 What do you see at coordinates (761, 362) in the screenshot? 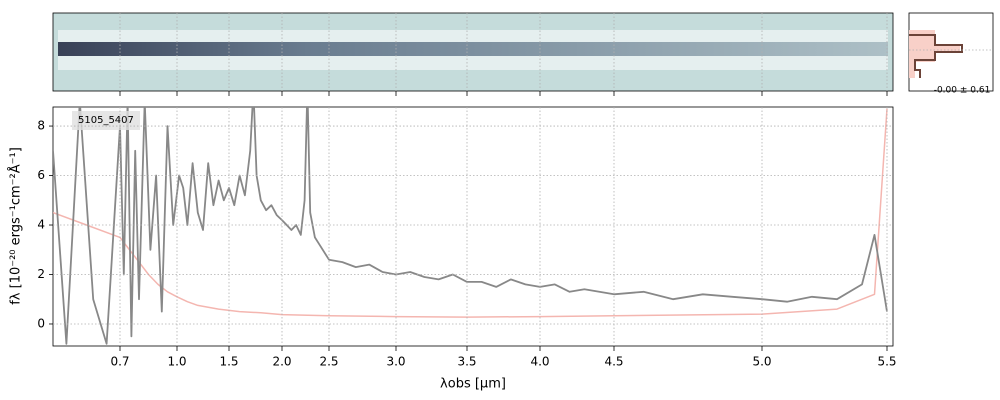
I see `x-tick-label: 5.0` at bounding box center [761, 362].